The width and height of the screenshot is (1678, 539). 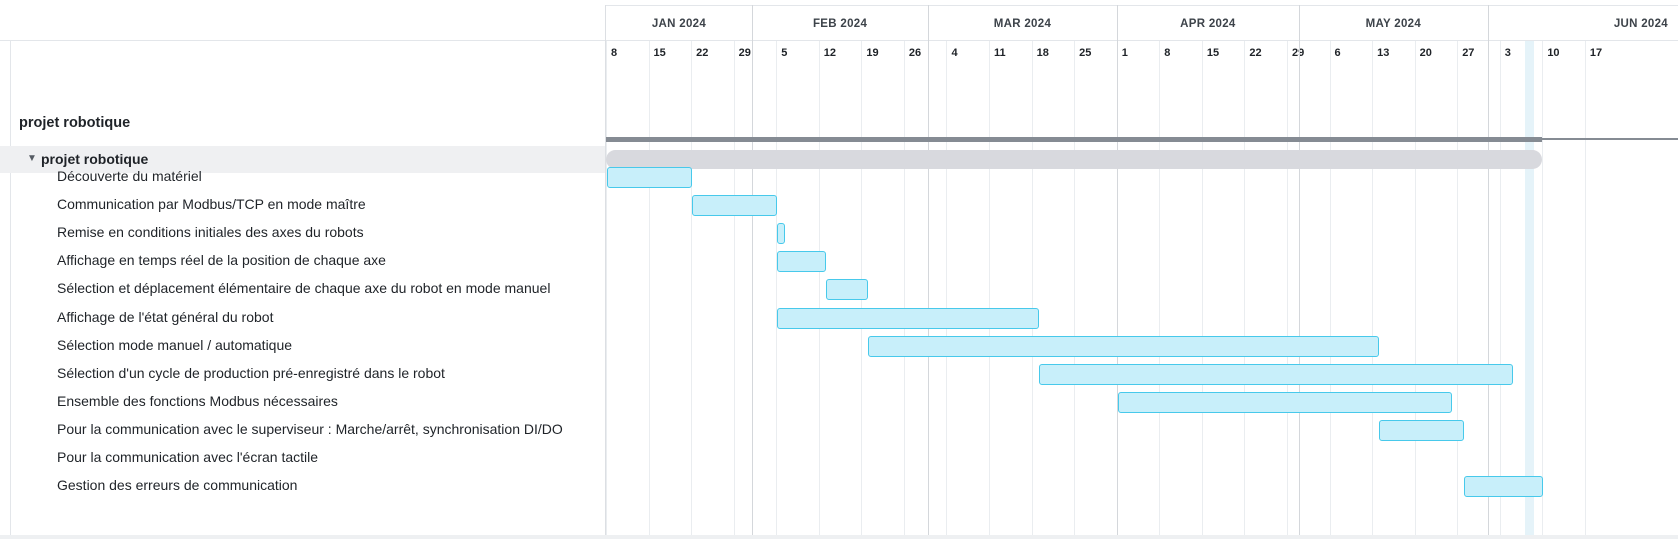 I want to click on month-label: MAR 2024, so click(x=1022, y=24).